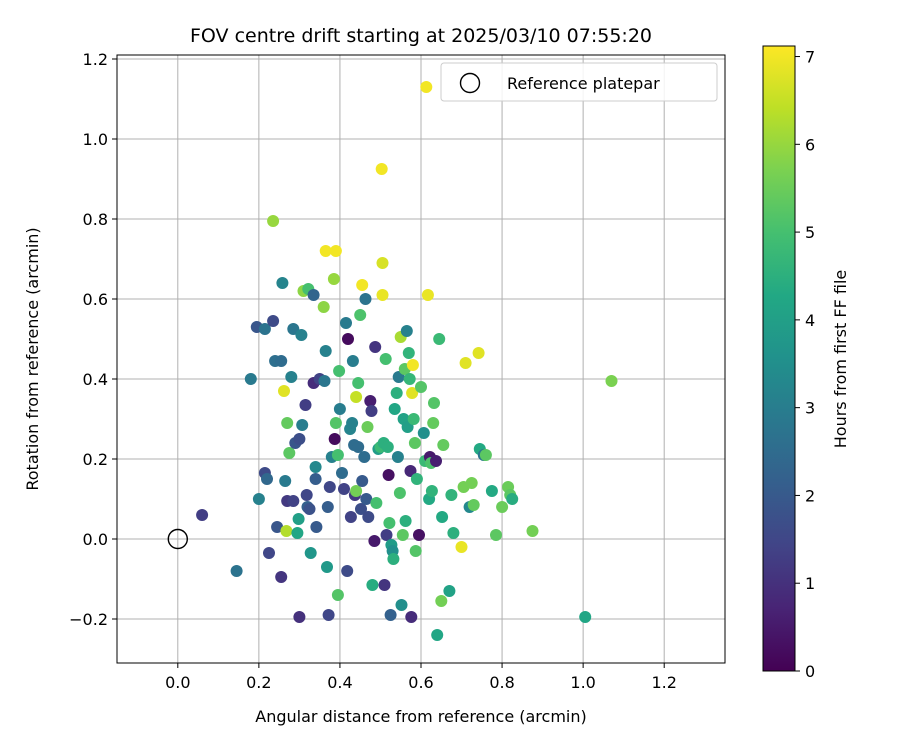 The height and width of the screenshot is (750, 900). I want to click on y-tick-label: 1.2, so click(95, 59).